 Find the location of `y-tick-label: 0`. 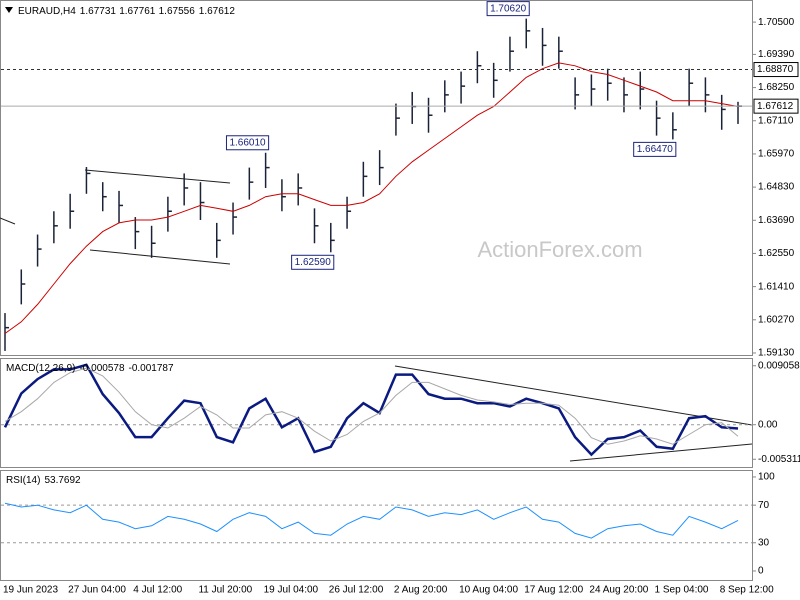

y-tick-label: 0 is located at coordinates (761, 571).